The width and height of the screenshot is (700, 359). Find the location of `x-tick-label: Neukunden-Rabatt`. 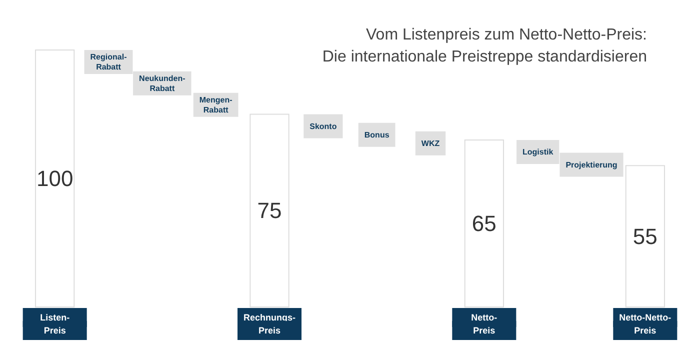

x-tick-label: Neukunden-Rabatt is located at coordinates (162, 83).